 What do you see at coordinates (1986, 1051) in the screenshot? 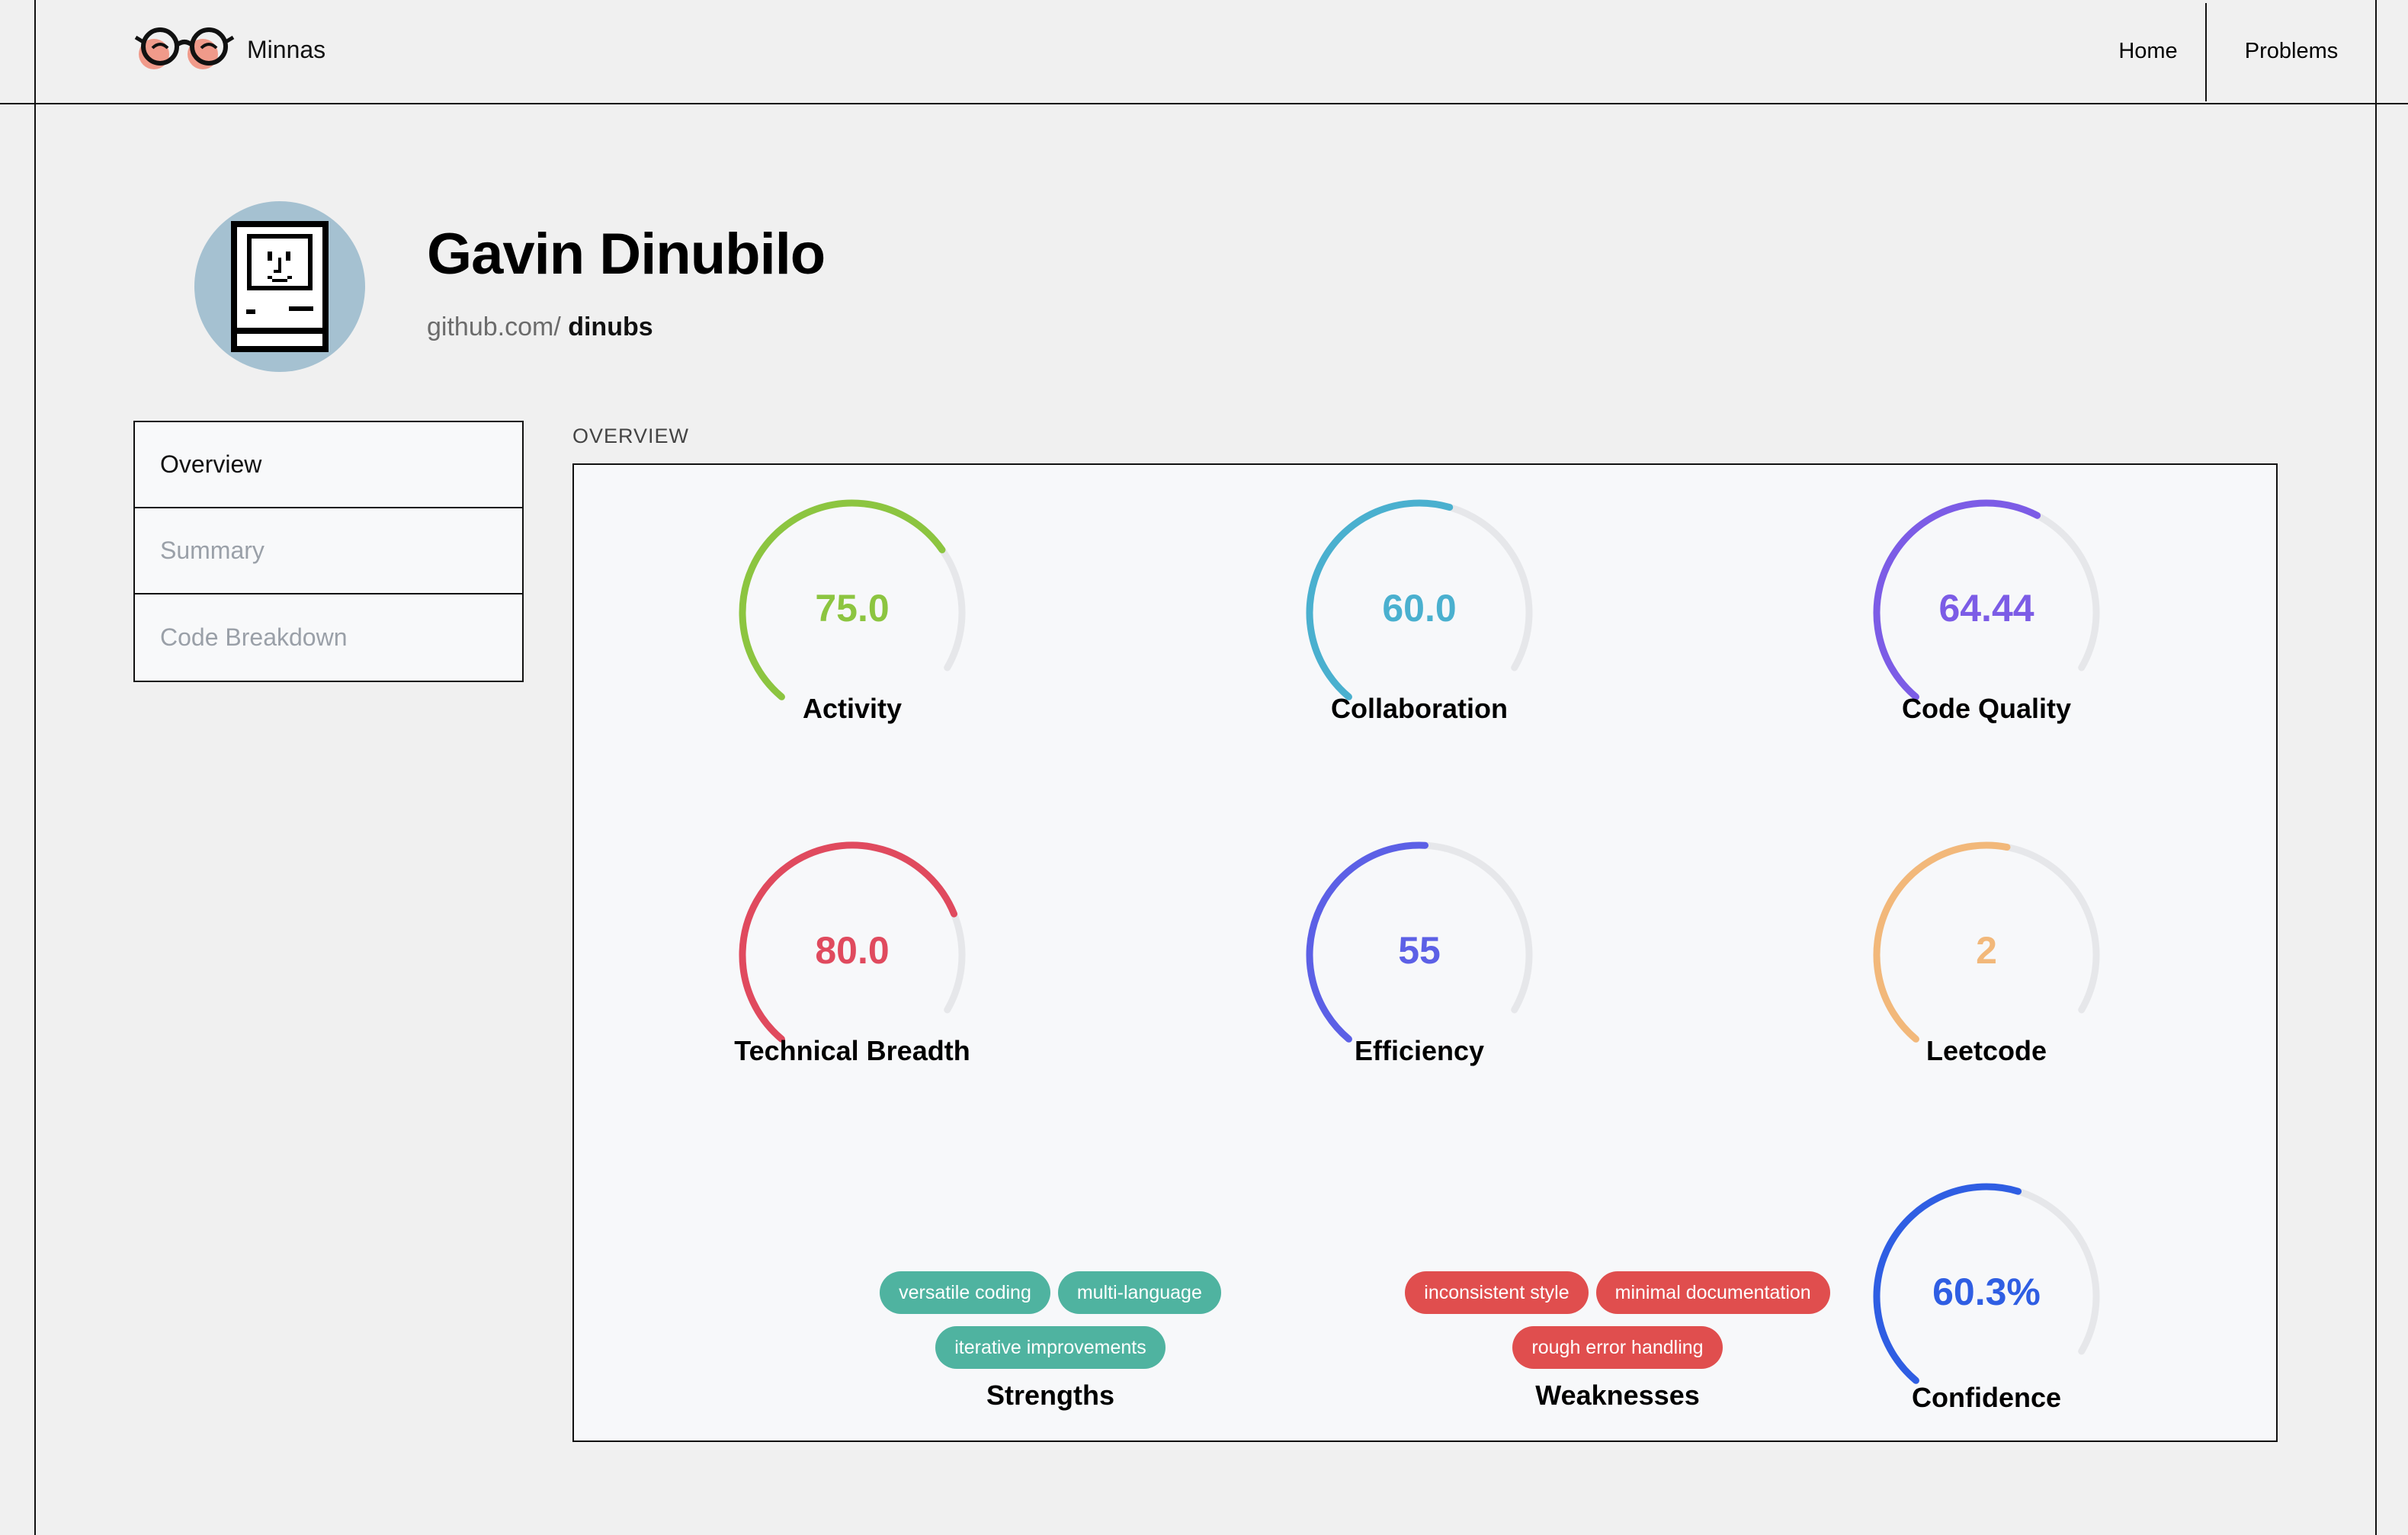
I see `gauge-label: Leetcode` at bounding box center [1986, 1051].